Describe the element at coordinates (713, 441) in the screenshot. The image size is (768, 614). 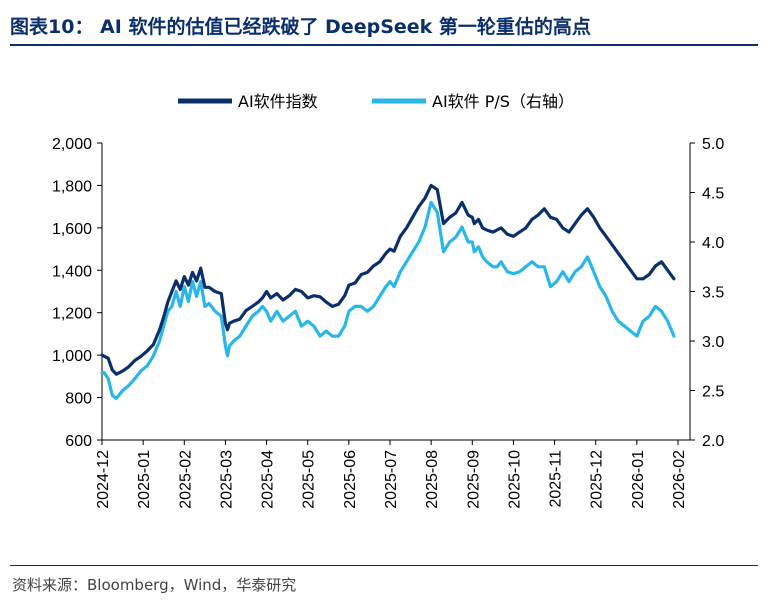
I see `right-tick-label: 2.0` at that location.